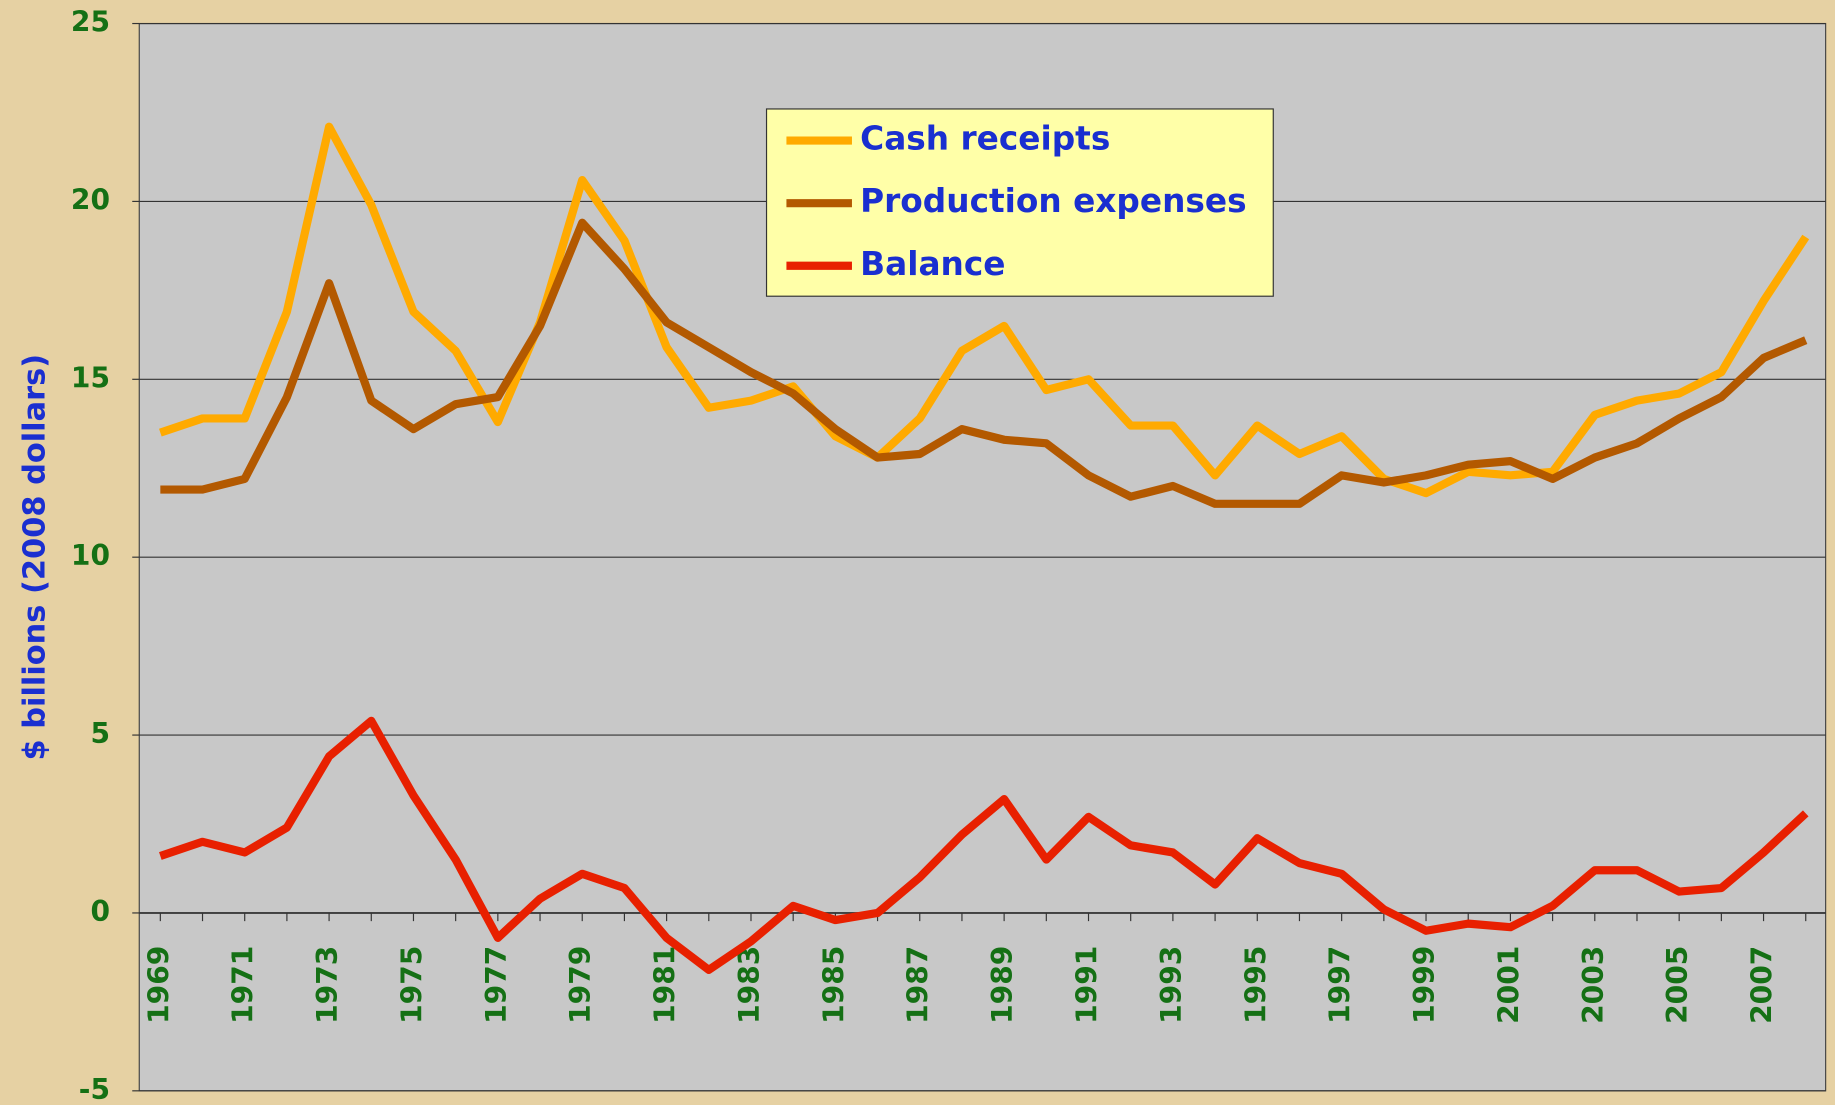 This screenshot has height=1105, width=1835. What do you see at coordinates (1508, 985) in the screenshot?
I see `x-tick-label: 2001` at bounding box center [1508, 985].